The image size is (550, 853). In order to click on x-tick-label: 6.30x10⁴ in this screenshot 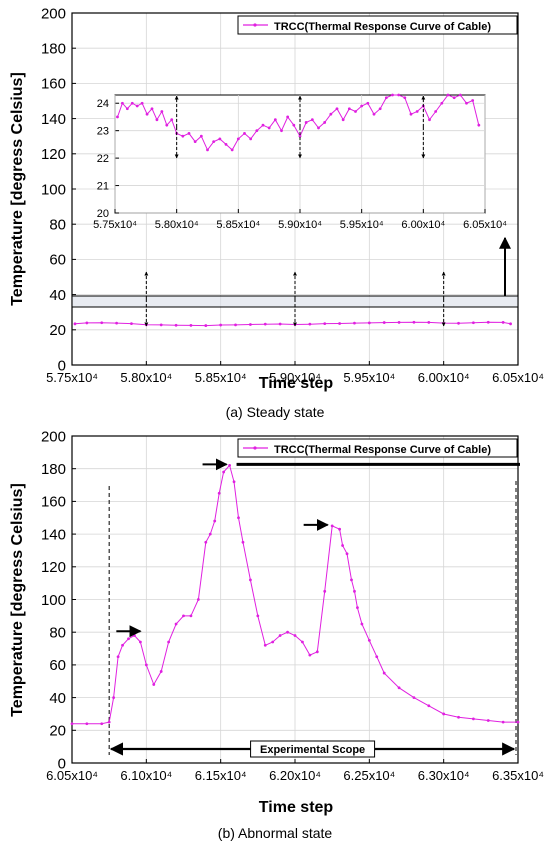, I will do `click(444, 775)`.